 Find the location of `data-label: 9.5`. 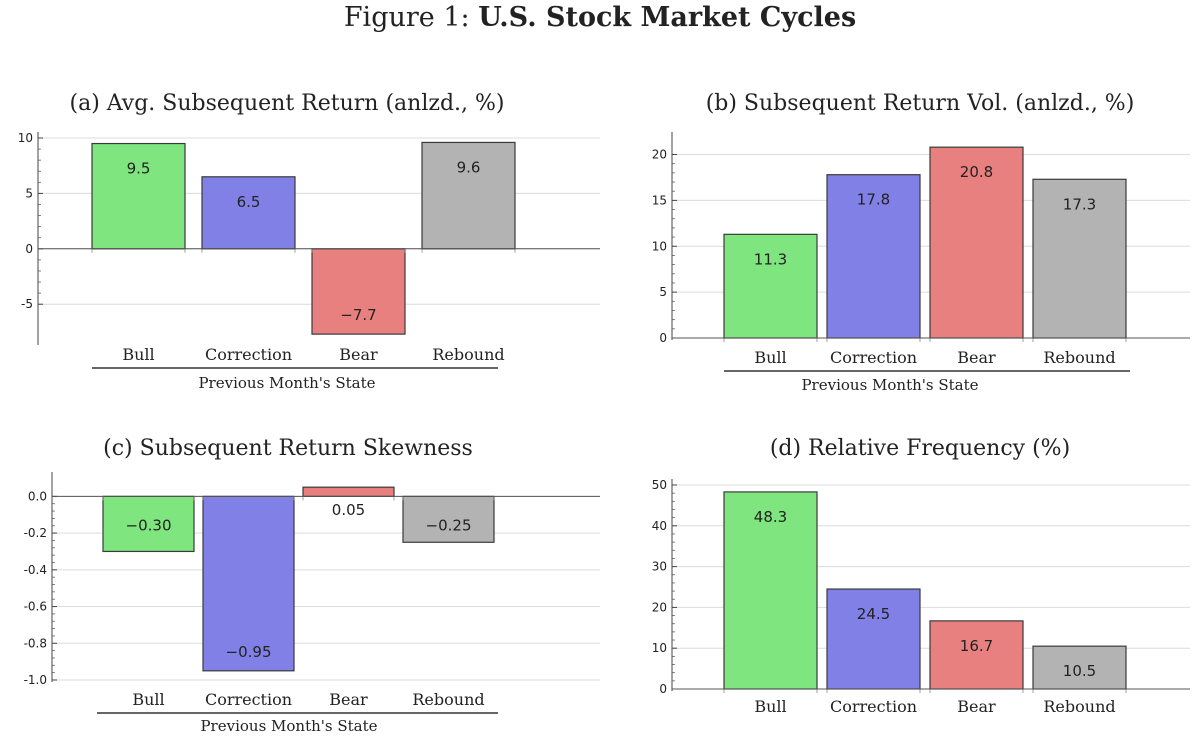

data-label: 9.5 is located at coordinates (139, 169).